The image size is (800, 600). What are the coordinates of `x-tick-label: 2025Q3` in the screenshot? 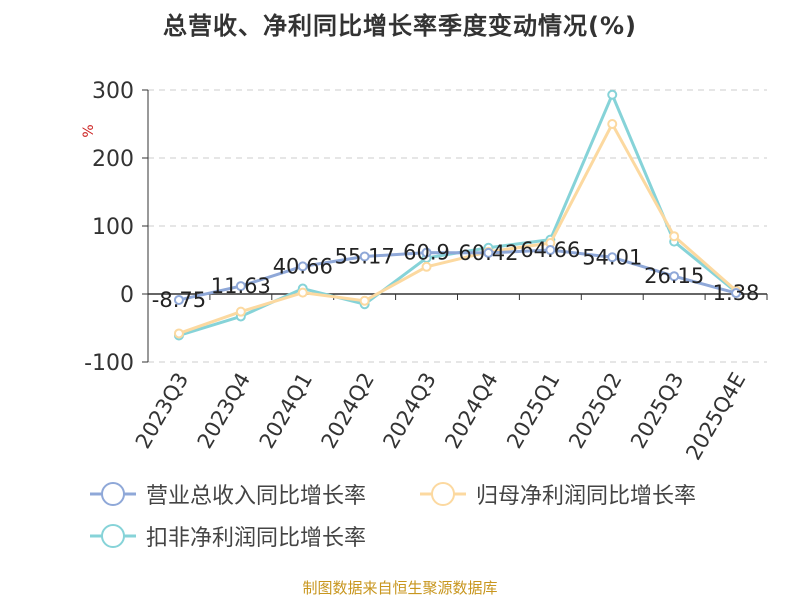 It's located at (657, 411).